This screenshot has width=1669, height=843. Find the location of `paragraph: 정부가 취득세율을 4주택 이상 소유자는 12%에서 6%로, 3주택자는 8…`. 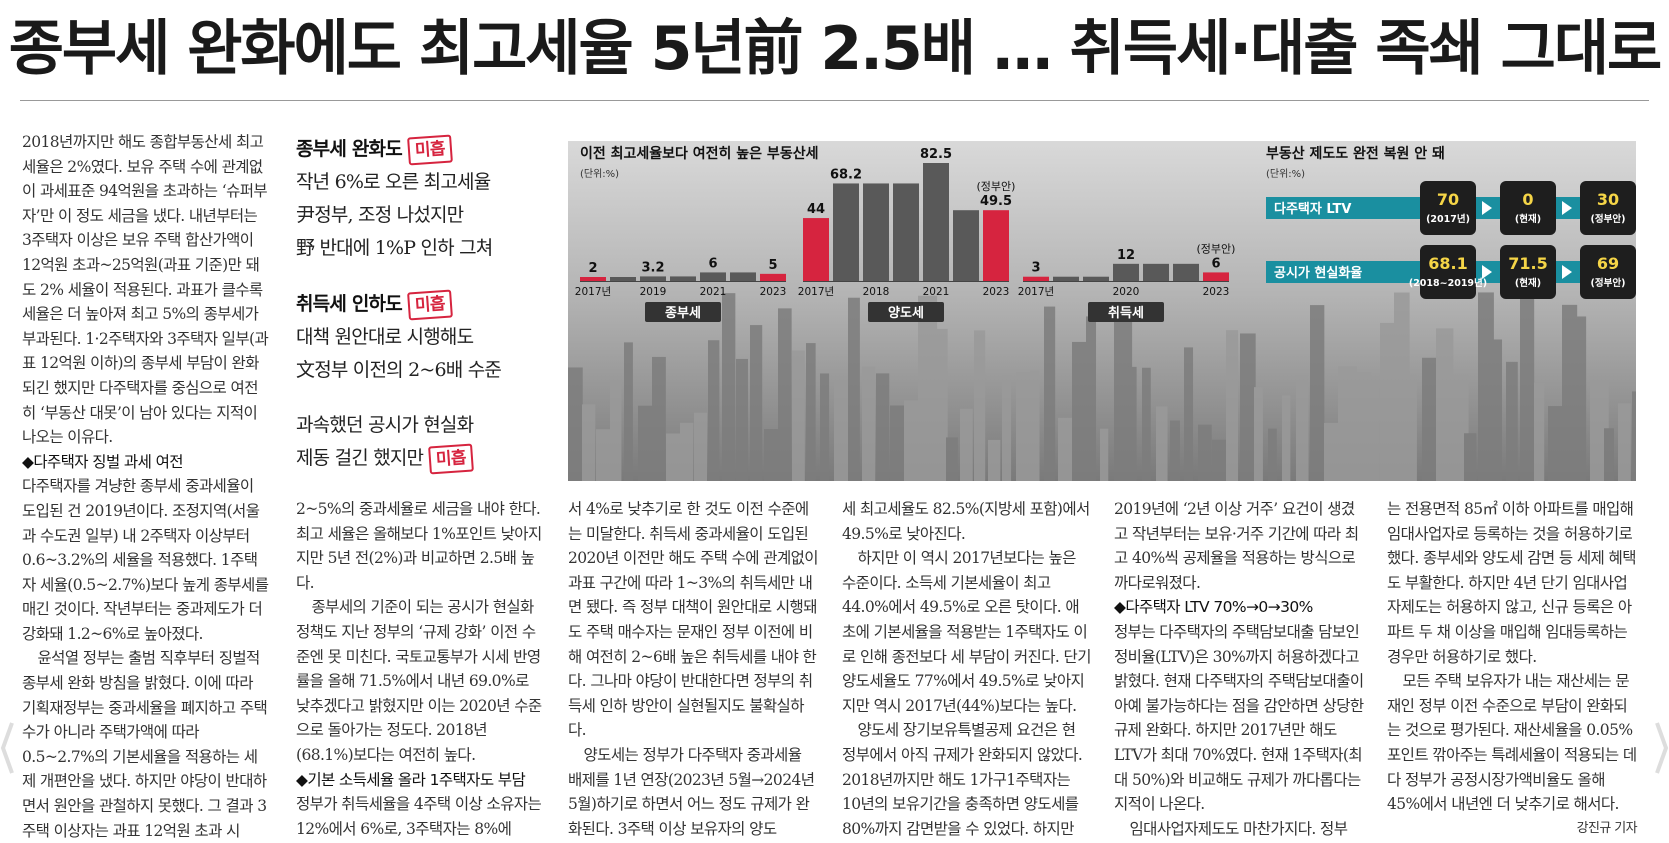

paragraph: 정부가 취득세율을 4주택 이상 소유자는 12%에서 6%로, 3주택자는 8… is located at coordinates (419, 816).